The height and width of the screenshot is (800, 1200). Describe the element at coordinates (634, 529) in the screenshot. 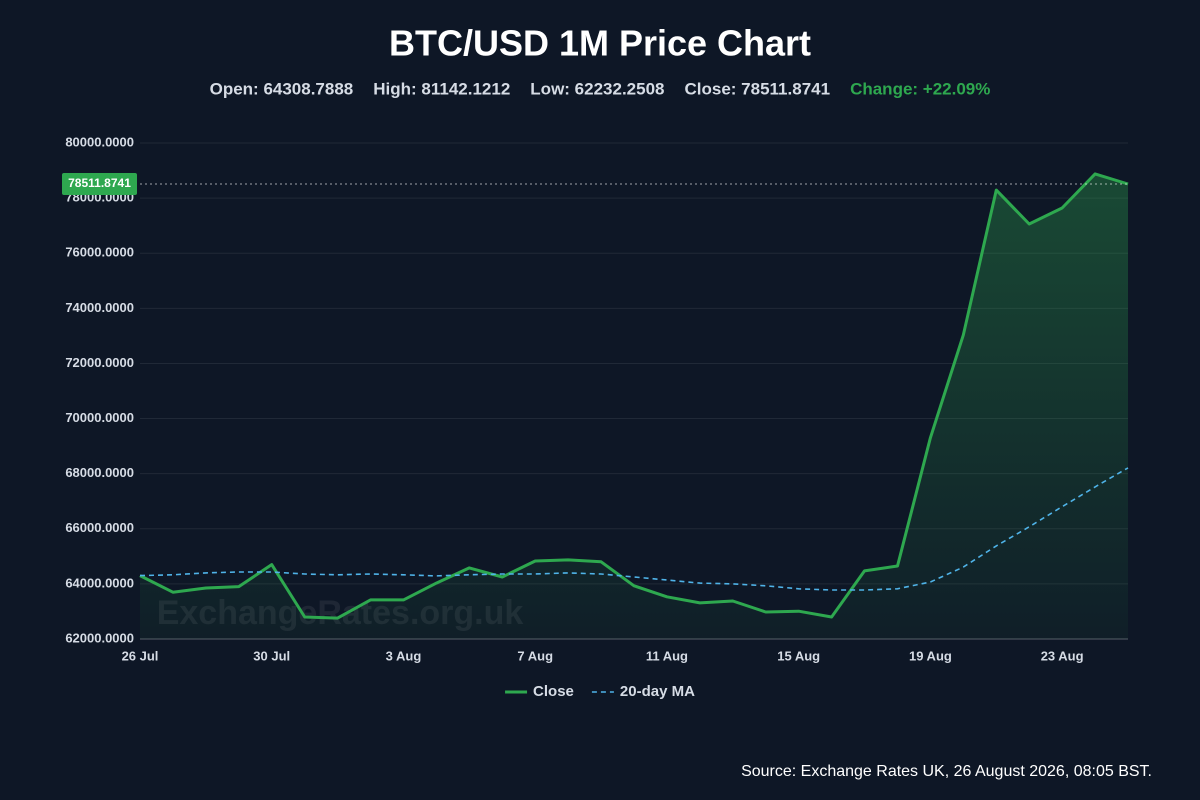

I see `series-line` at that location.